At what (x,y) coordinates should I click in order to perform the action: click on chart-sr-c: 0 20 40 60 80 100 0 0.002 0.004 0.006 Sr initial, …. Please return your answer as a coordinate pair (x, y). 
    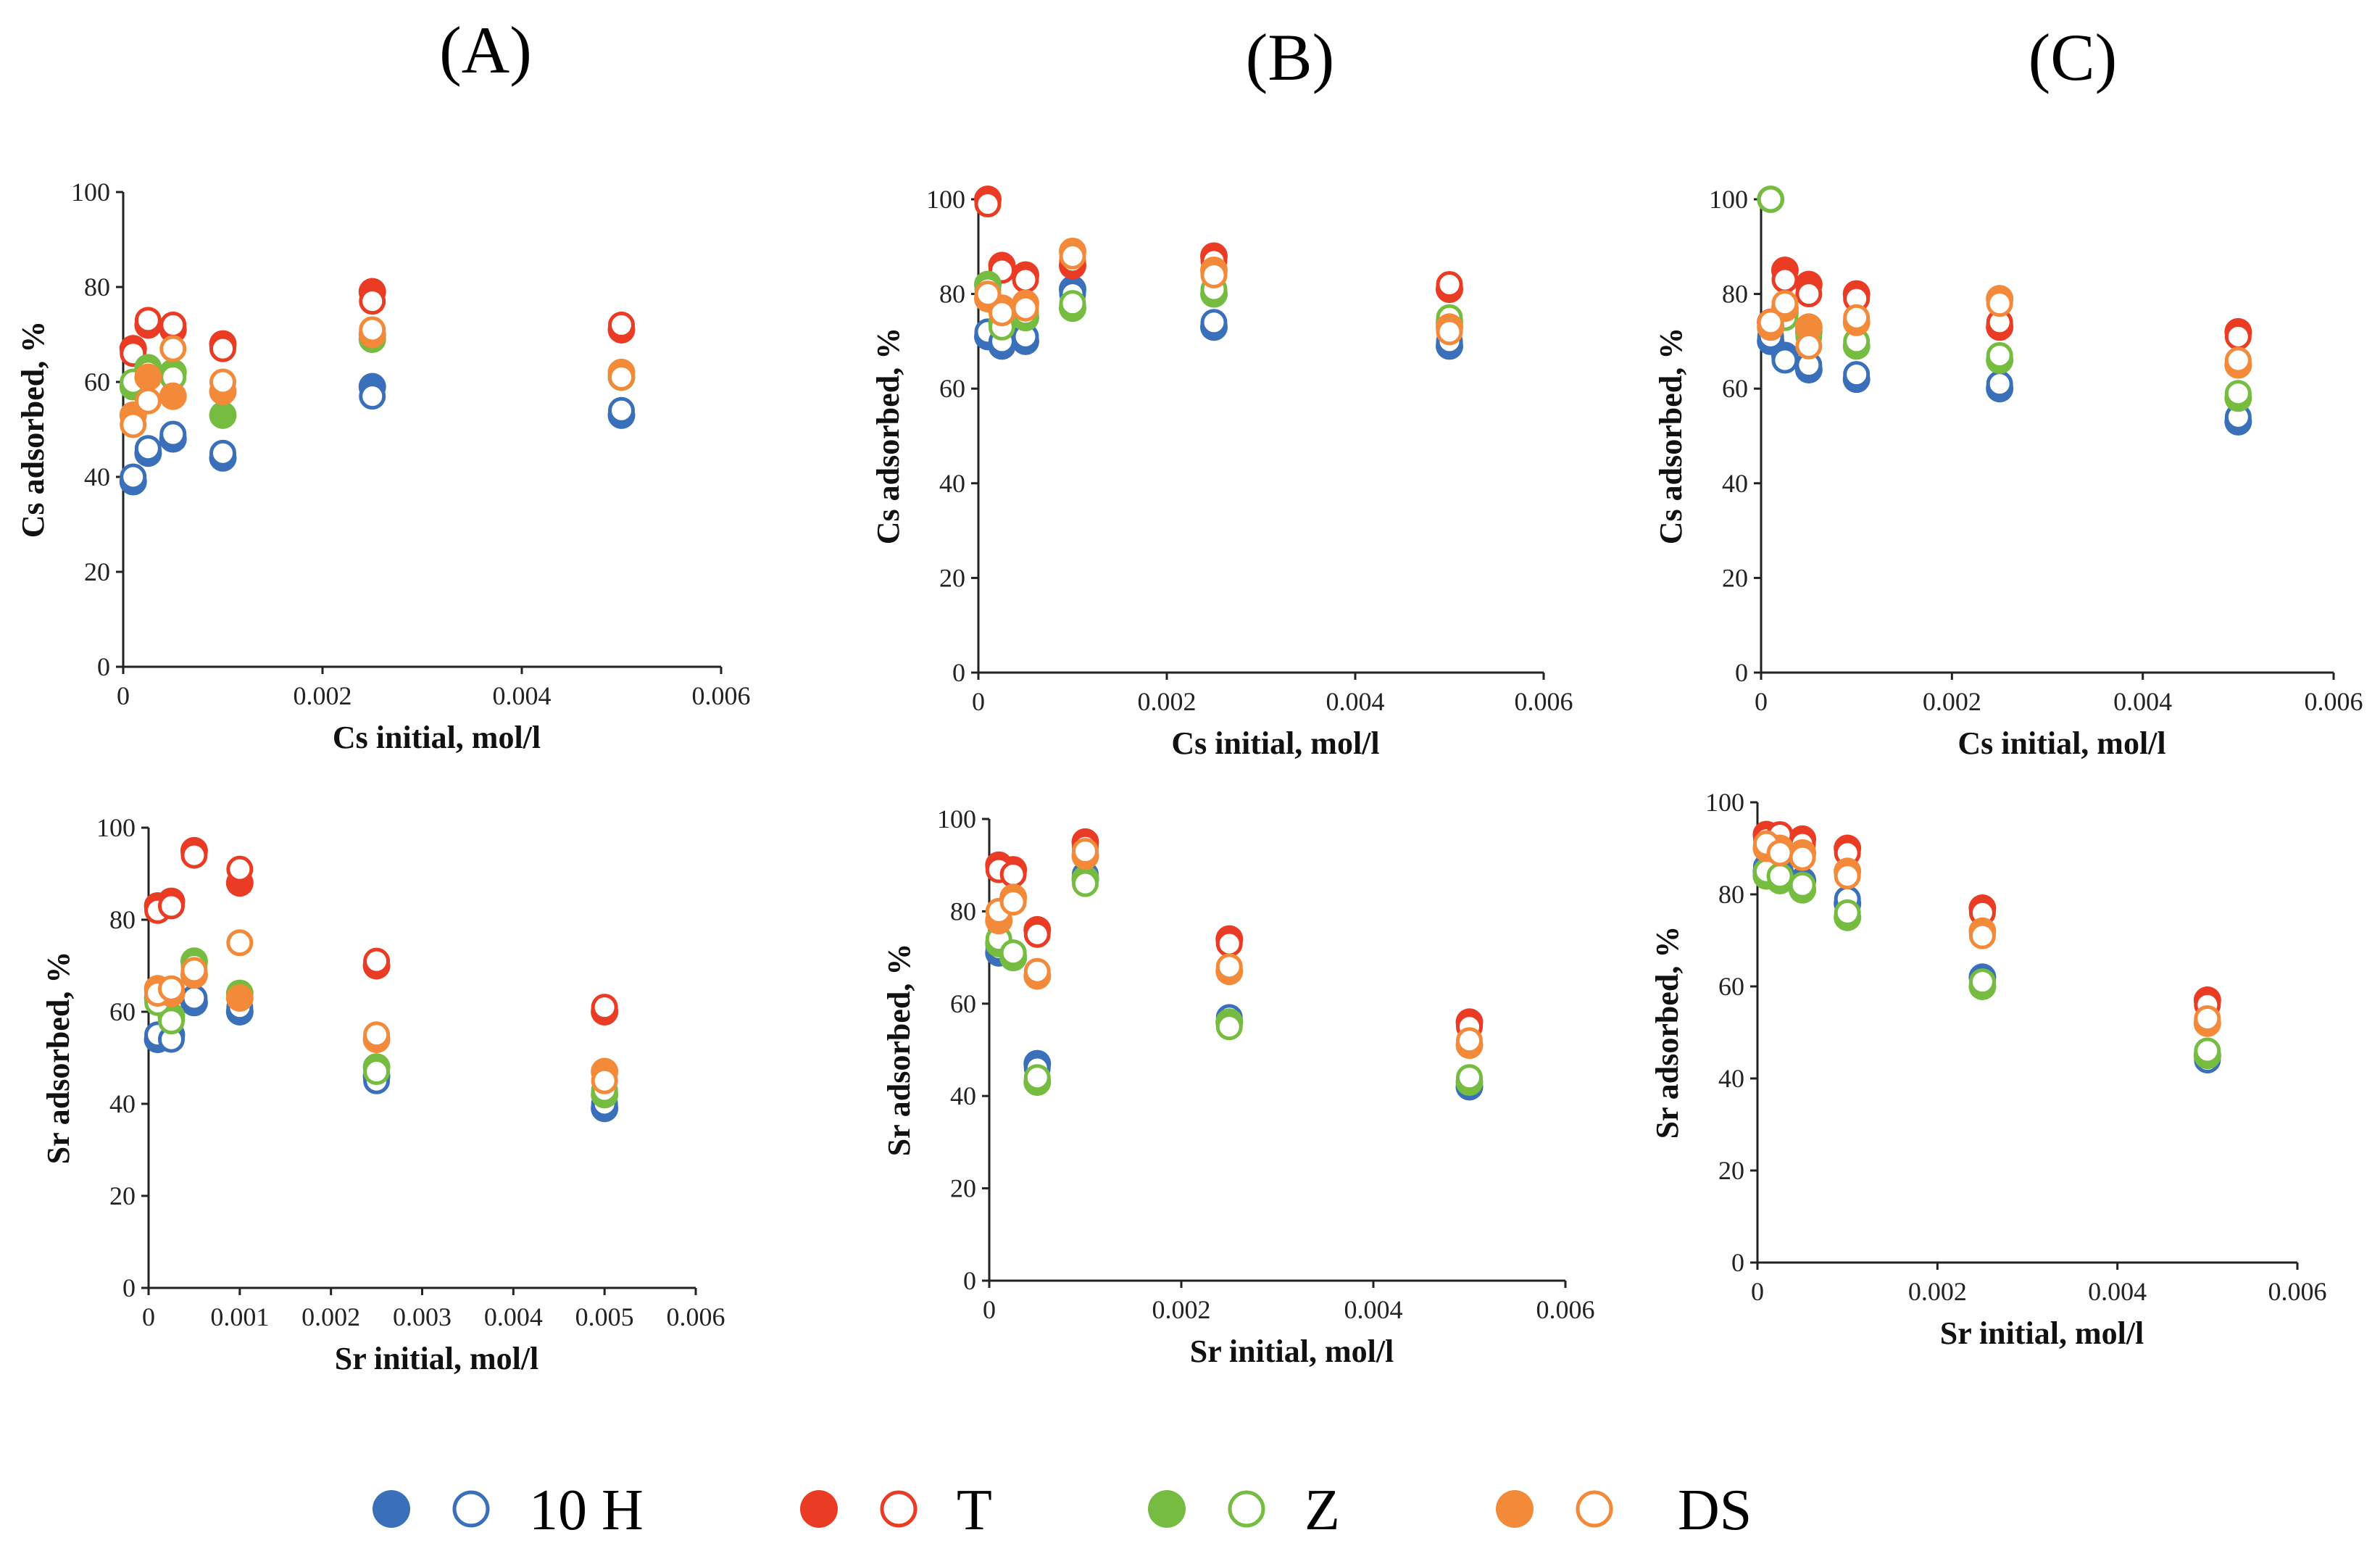
    Looking at the image, I should click on (1988, 1069).